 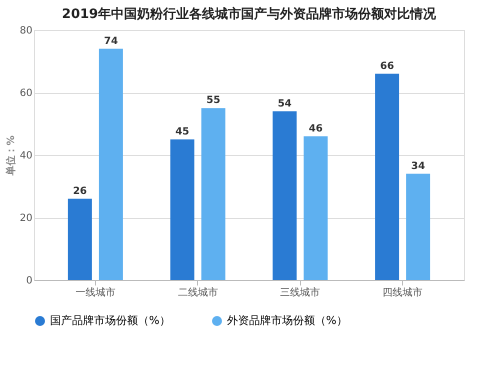 I want to click on data-label: 54, so click(x=285, y=104).